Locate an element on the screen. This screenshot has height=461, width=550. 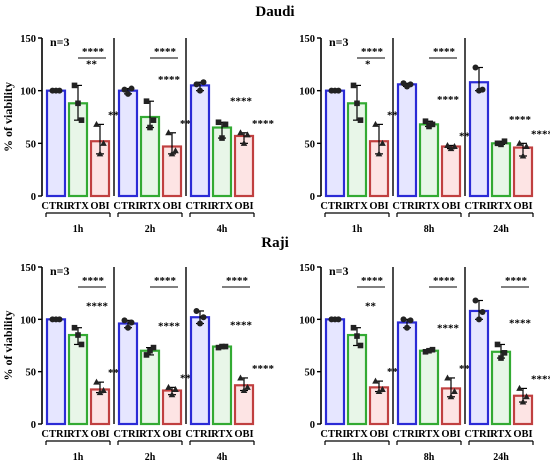
significance-label: * is located at coordinates (368, 64).